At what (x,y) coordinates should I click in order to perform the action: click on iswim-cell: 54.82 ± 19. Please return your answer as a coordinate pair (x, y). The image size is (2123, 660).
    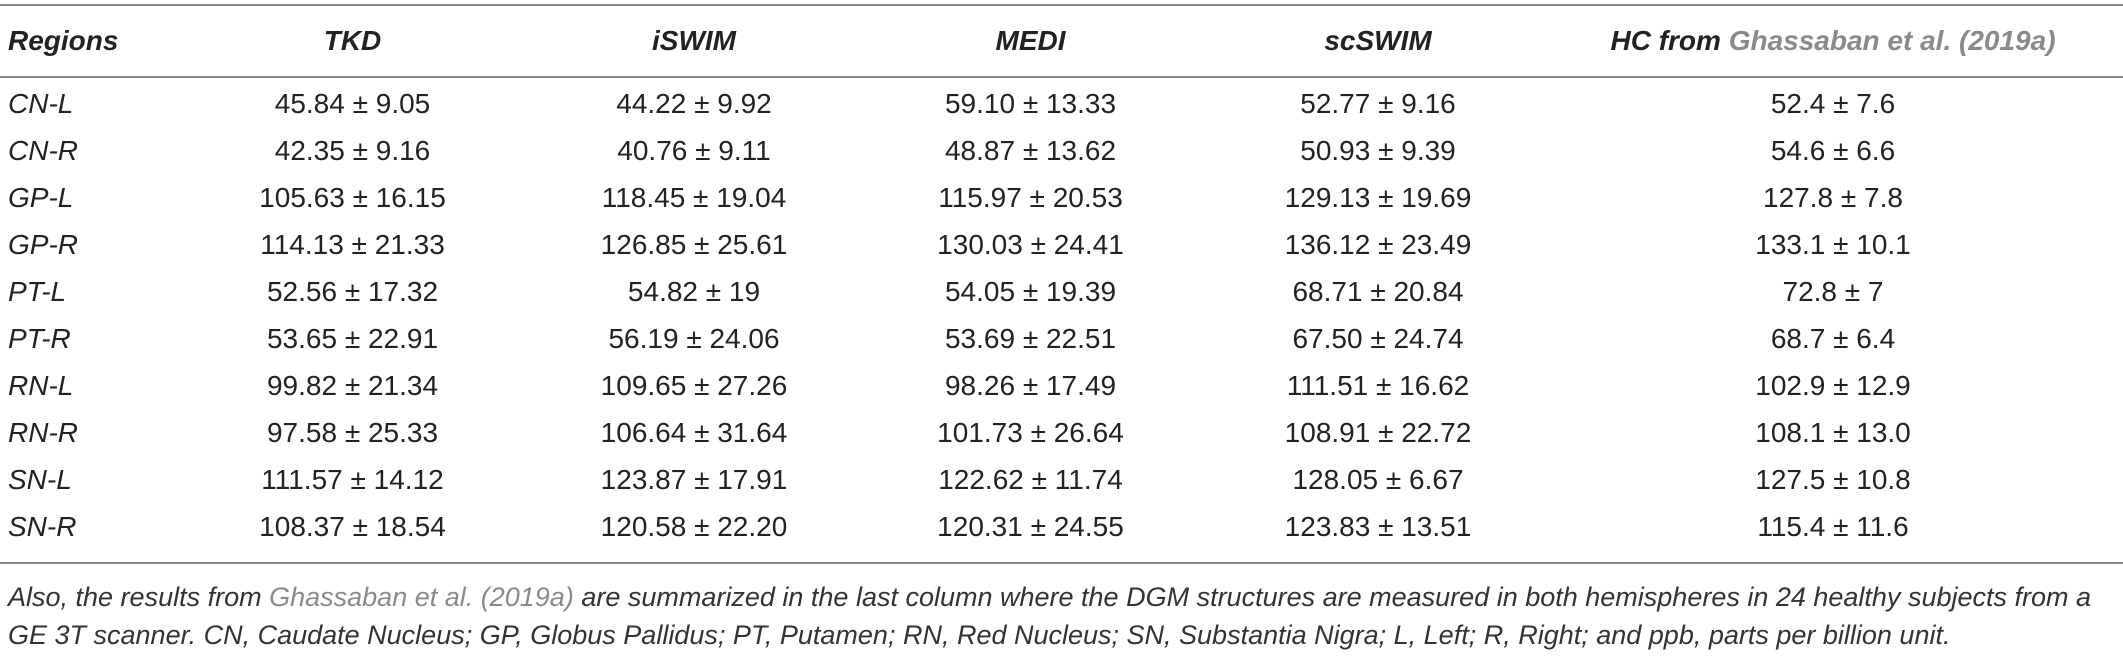
    Looking at the image, I should click on (694, 291).